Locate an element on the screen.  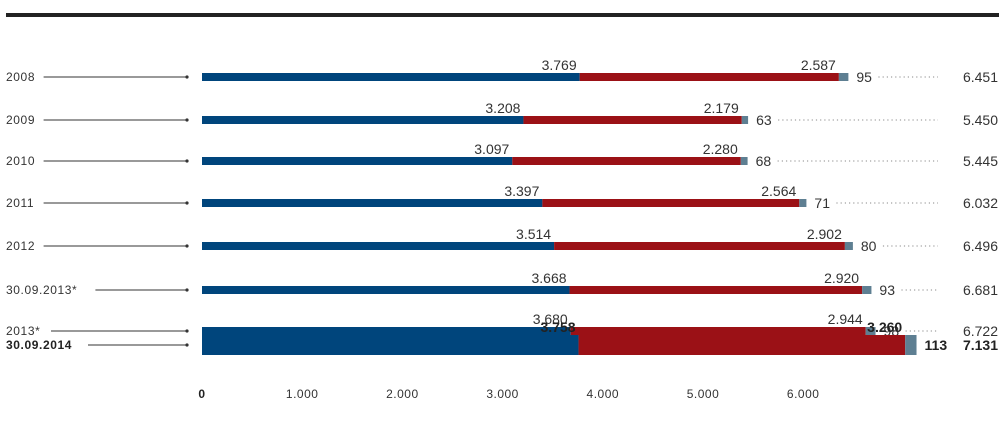
x-tick-label: 6.000 is located at coordinates (803, 394).